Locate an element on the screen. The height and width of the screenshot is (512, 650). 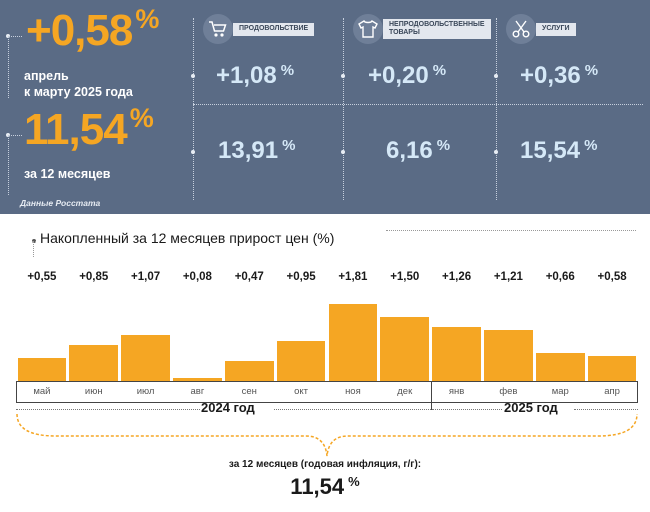
month-change-value: +0,58% is located at coordinates (93, 29).